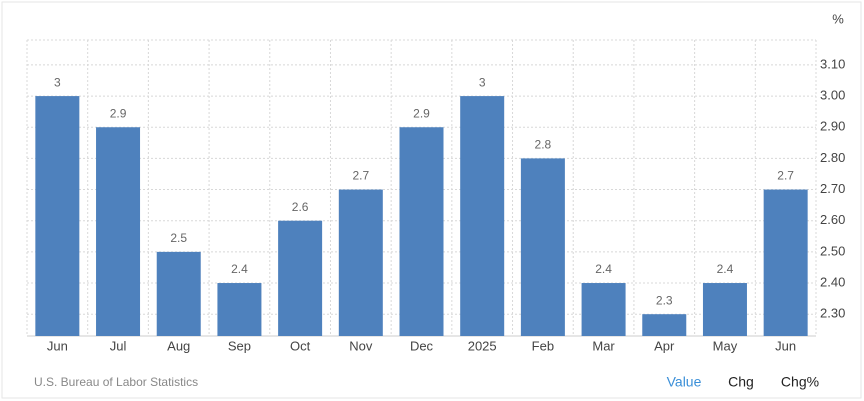  What do you see at coordinates (543, 145) in the screenshot?
I see `value-label: 2.8` at bounding box center [543, 145].